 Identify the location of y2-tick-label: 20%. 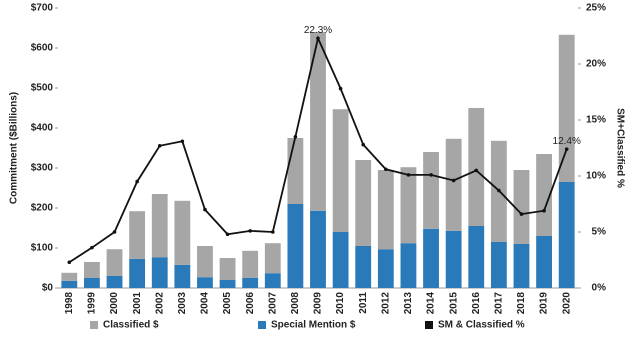
(596, 64).